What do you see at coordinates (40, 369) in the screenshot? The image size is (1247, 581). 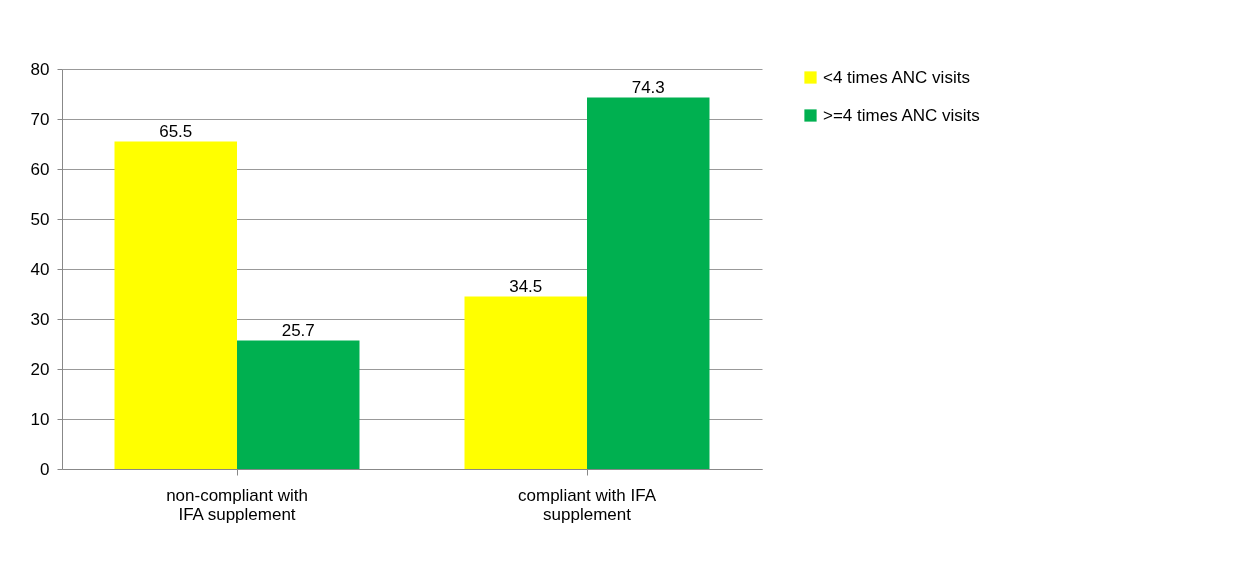 I see `y-tick-label: 20` at bounding box center [40, 369].